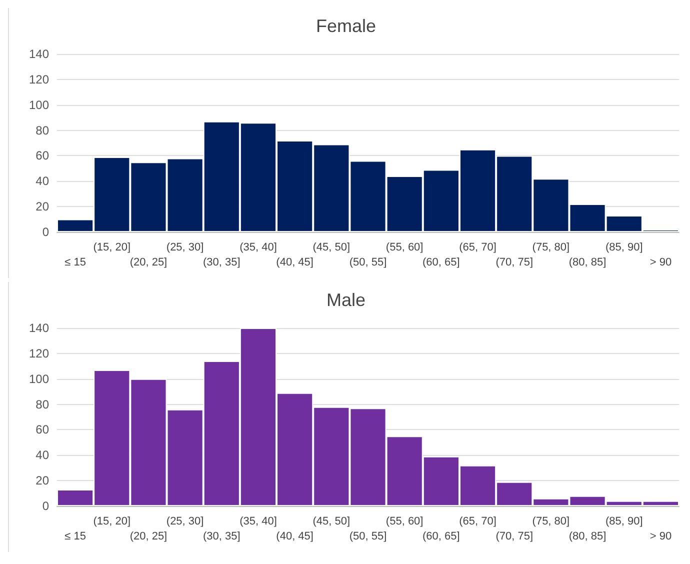 The width and height of the screenshot is (690, 564). I want to click on chart-title: Female, so click(346, 26).